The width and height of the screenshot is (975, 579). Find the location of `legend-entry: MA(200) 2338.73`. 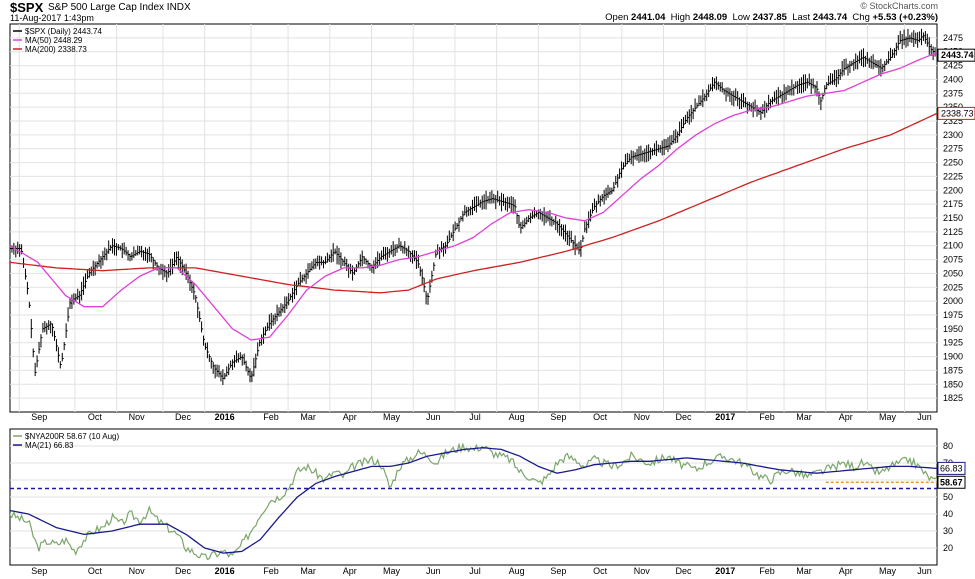

legend-entry: MA(200) 2338.73 is located at coordinates (56, 49).